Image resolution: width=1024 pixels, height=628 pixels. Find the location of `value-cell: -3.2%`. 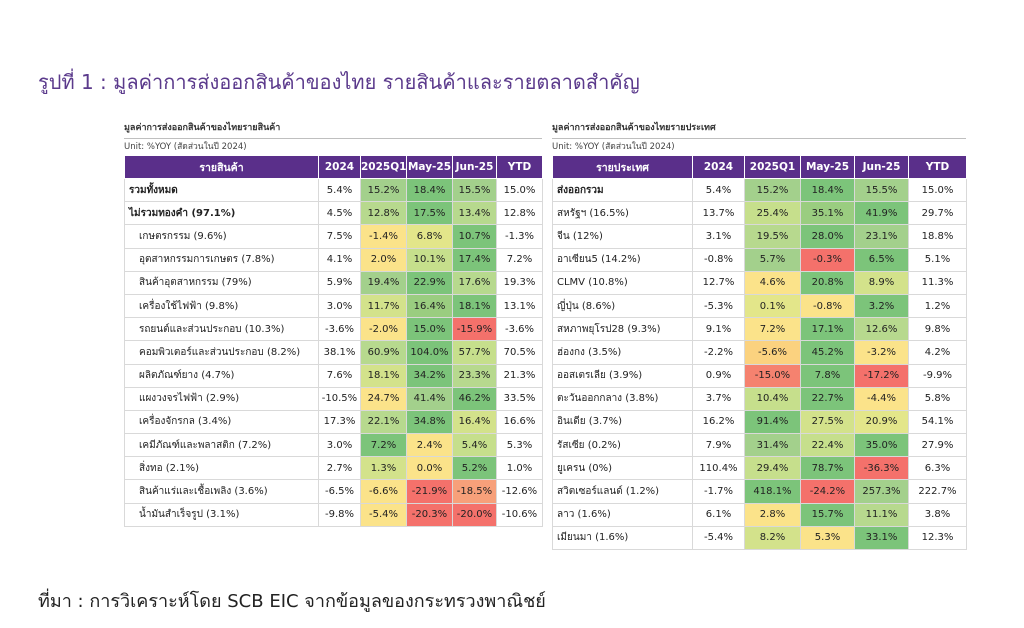

value-cell: -3.2% is located at coordinates (881, 352).